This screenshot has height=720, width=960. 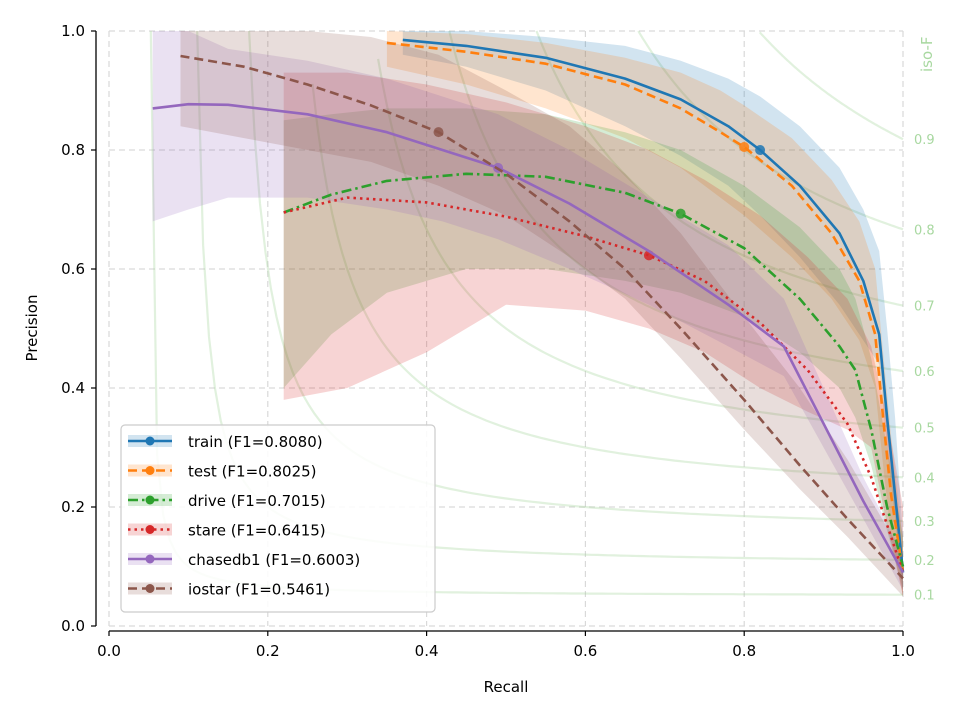 I want to click on legend-label-drive: drive (F1=0.7015), so click(x=257, y=501).